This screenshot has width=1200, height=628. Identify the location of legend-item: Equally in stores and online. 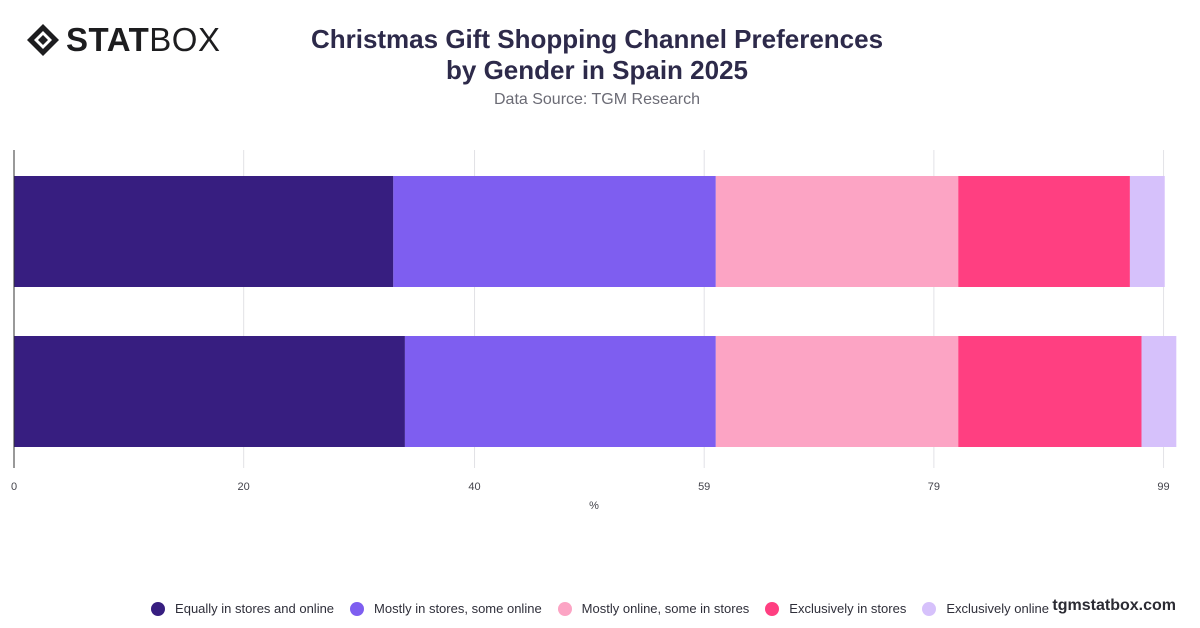
(242, 608).